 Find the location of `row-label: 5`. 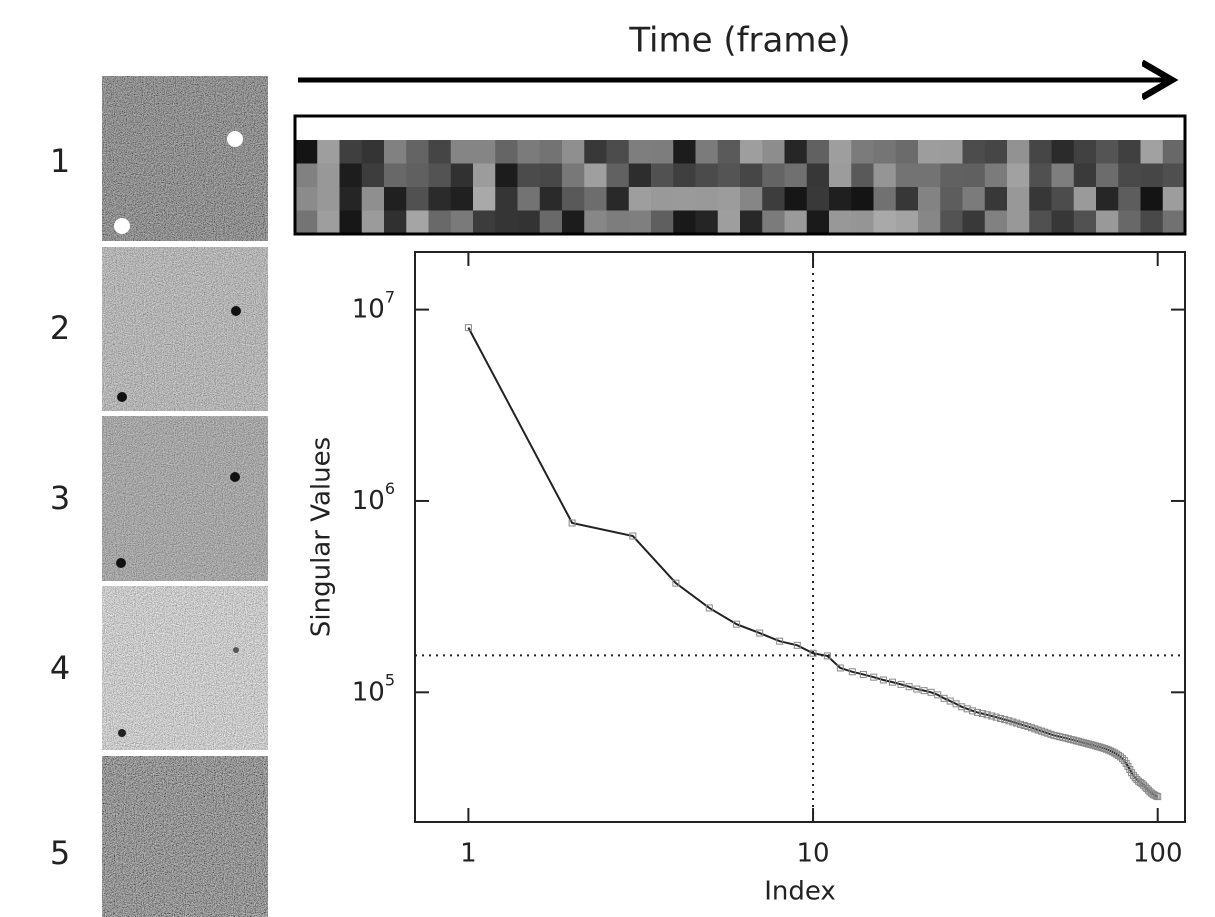

row-label: 5 is located at coordinates (60, 853).